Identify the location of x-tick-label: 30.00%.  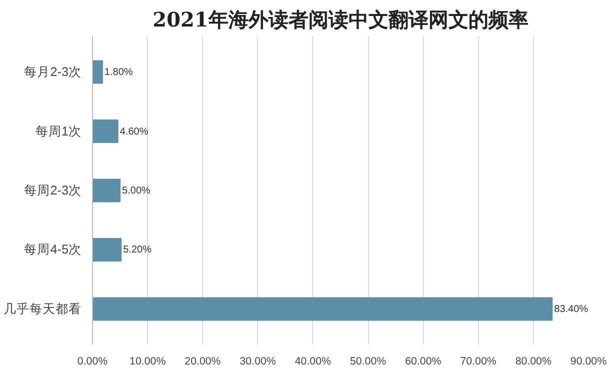
(258, 362).